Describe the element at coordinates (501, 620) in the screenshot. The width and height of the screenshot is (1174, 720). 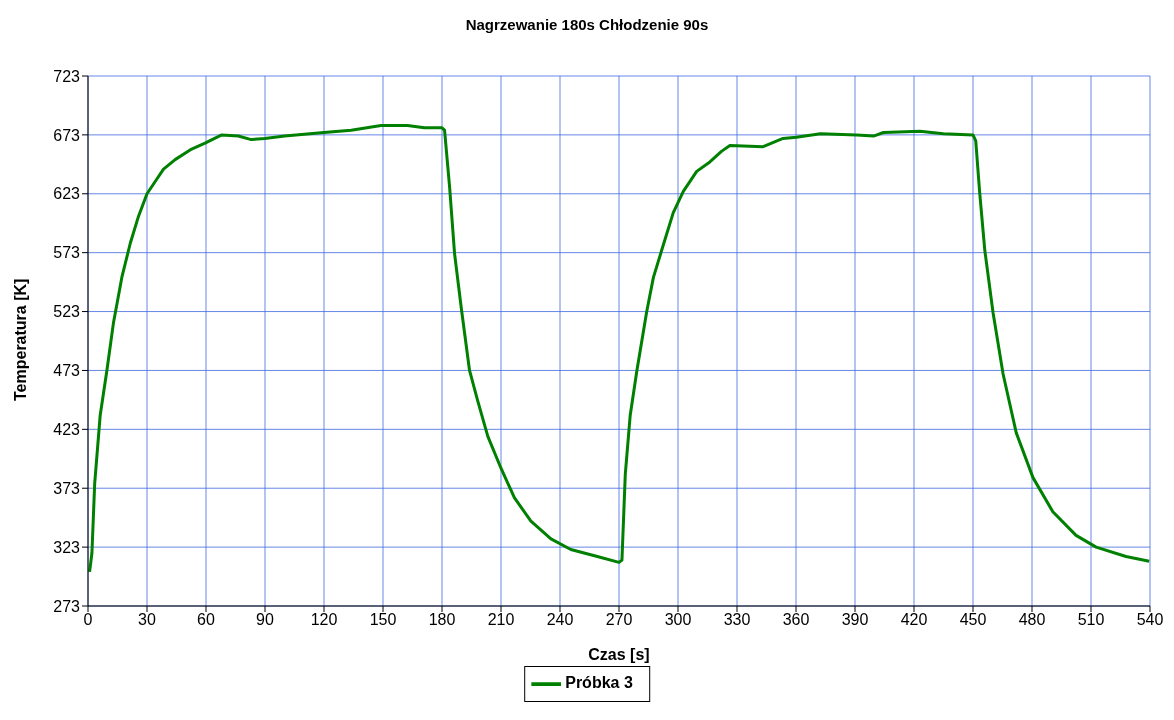
I see `x-tick-label: 210` at that location.